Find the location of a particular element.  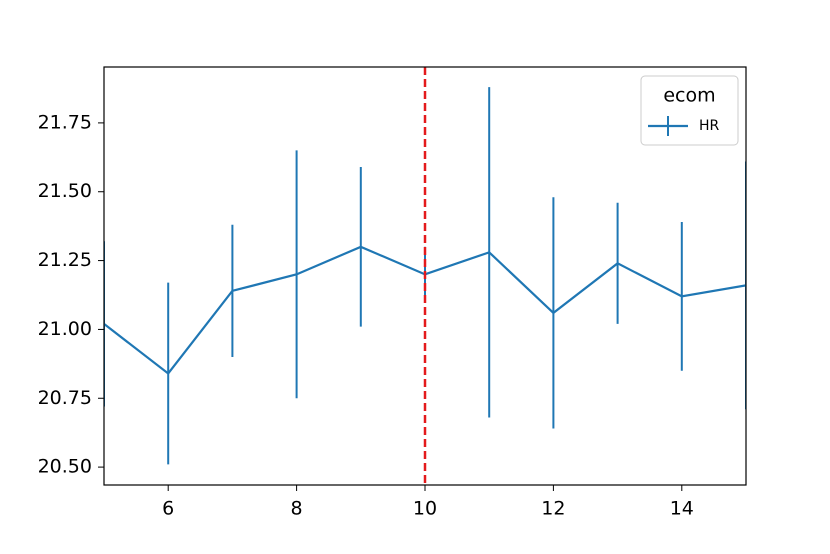

y-tick-label: 21.50 is located at coordinates (65, 191).